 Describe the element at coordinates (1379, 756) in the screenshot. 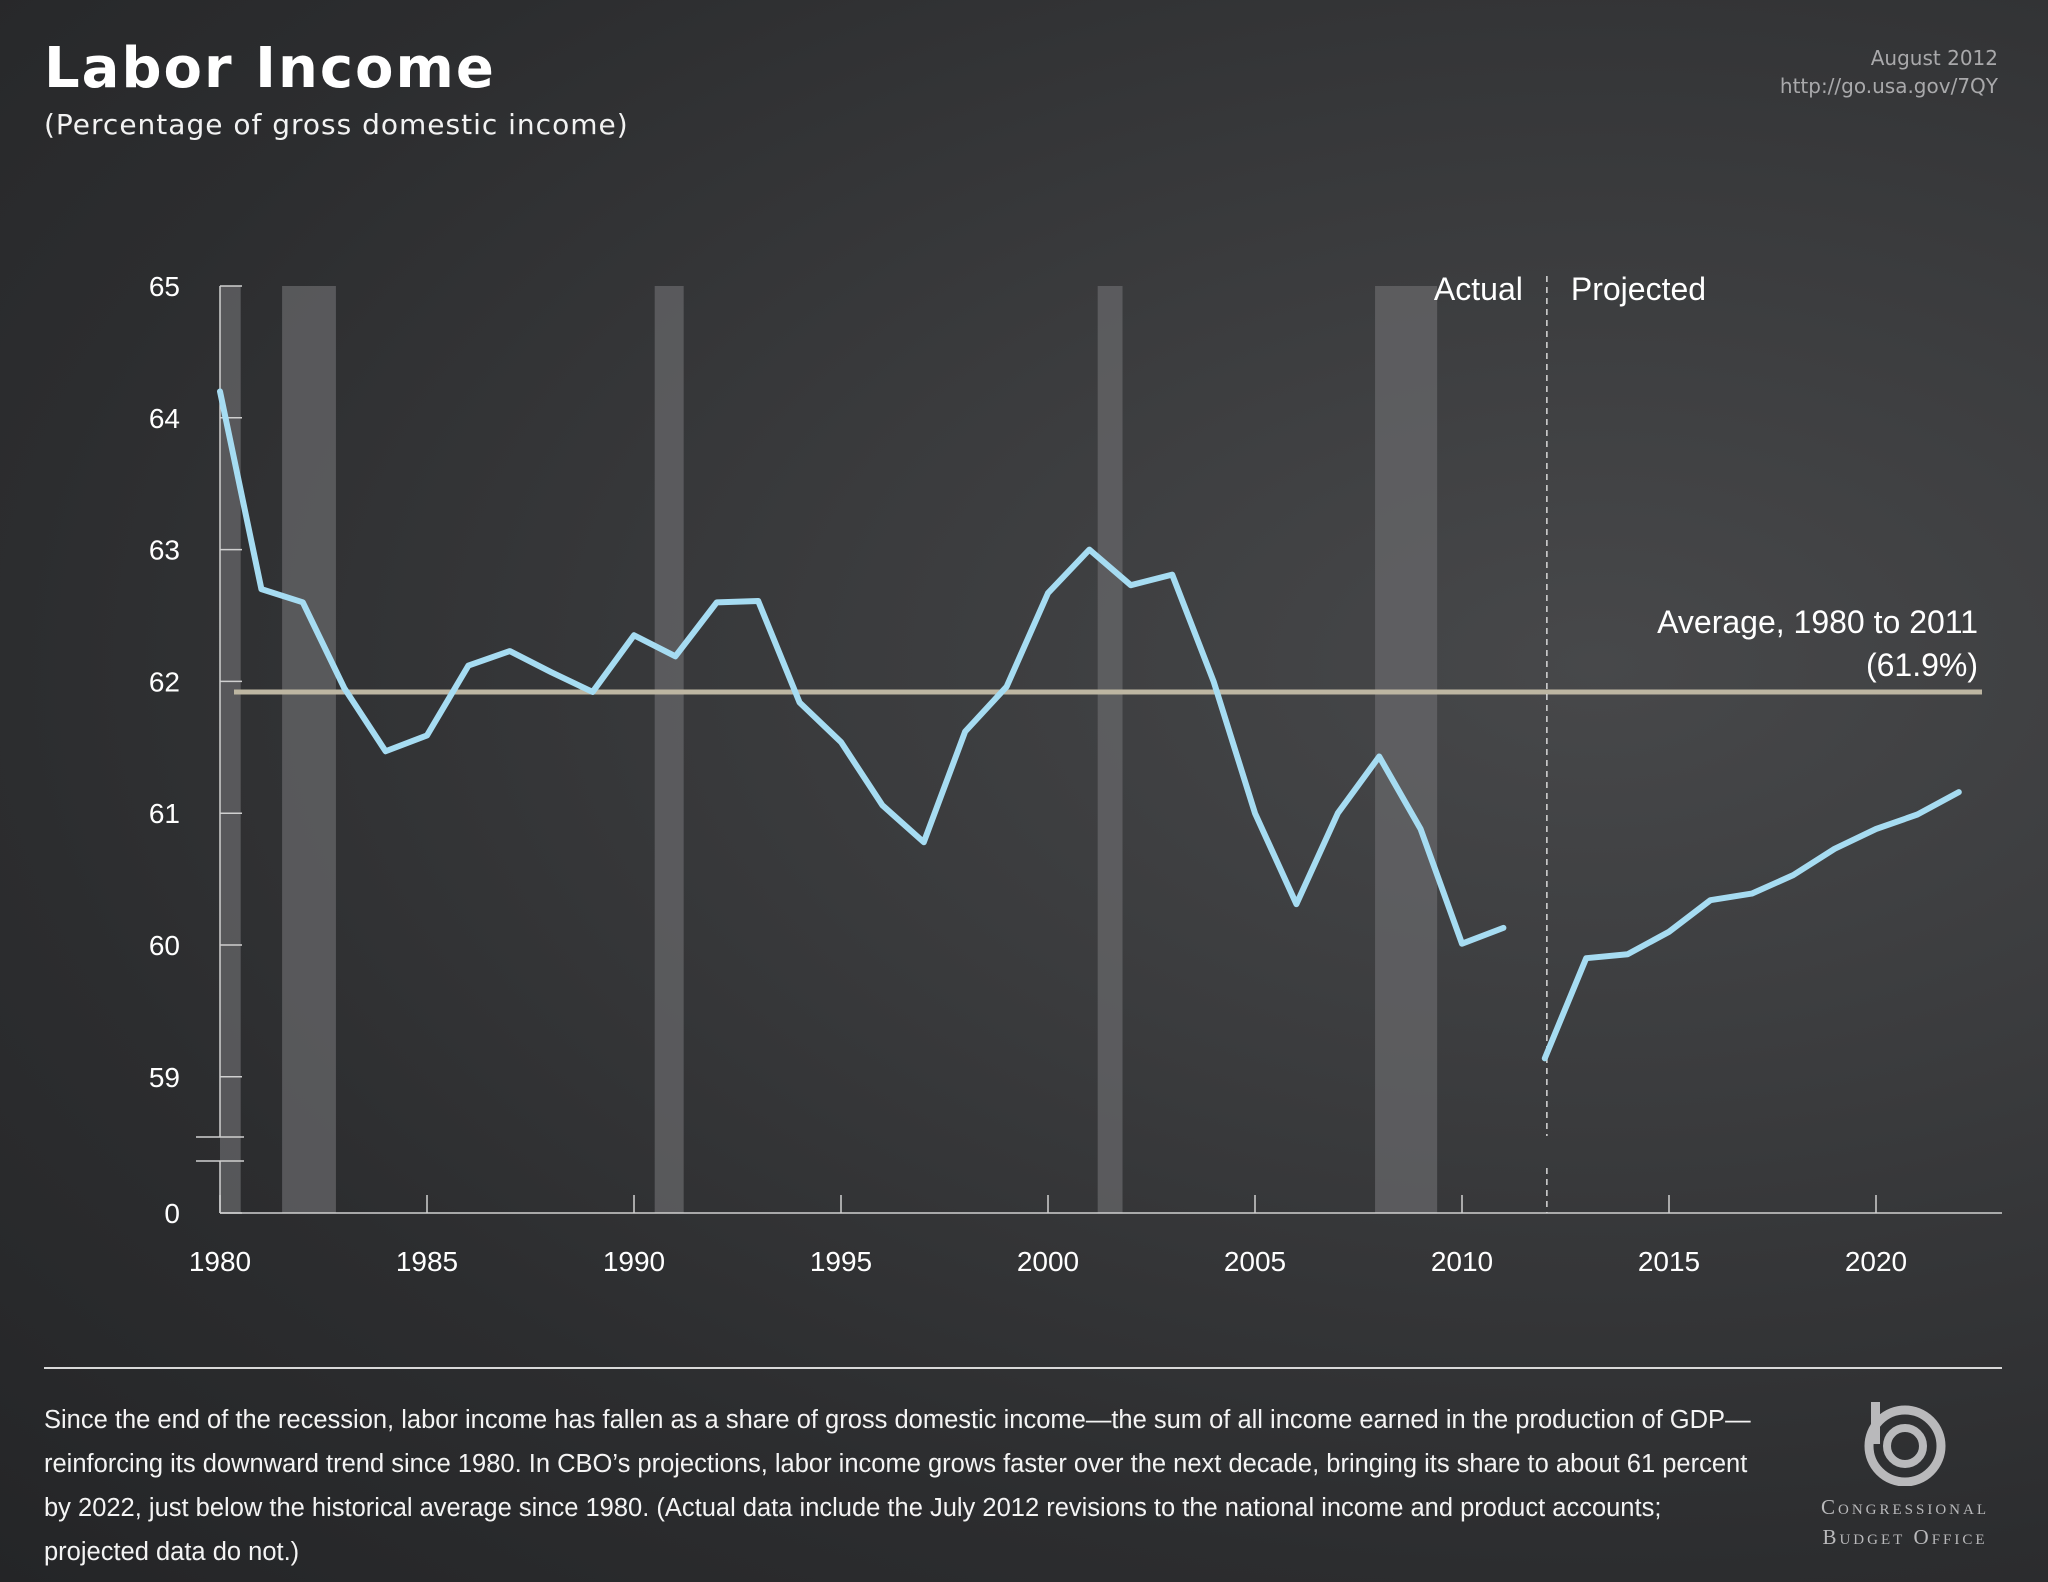

I see `data-point-actual-2008` at that location.